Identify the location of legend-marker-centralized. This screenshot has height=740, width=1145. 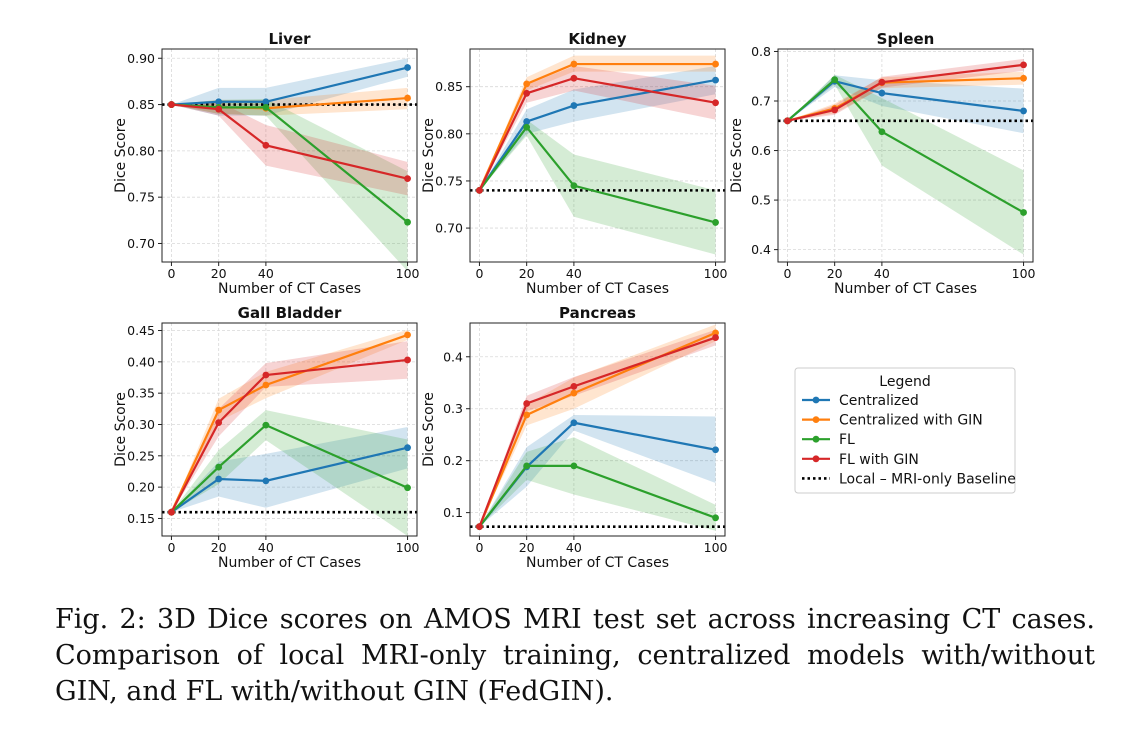
(816, 400).